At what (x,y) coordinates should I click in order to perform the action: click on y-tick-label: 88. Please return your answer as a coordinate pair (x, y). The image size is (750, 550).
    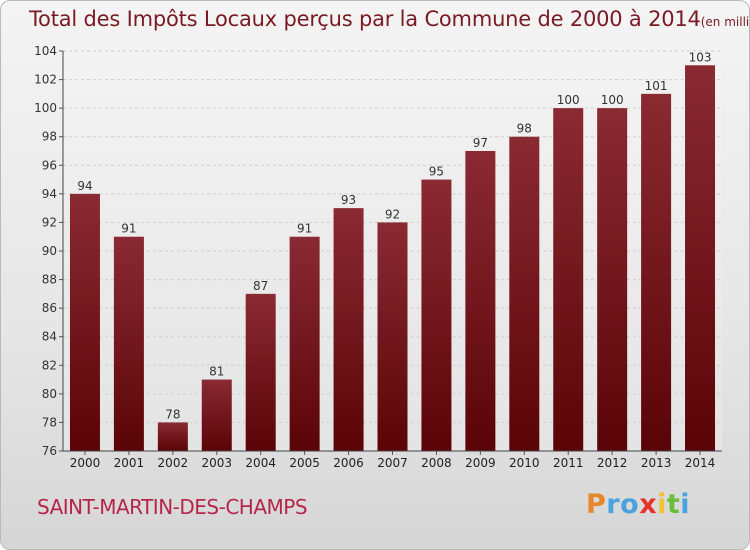
    Looking at the image, I should click on (49, 280).